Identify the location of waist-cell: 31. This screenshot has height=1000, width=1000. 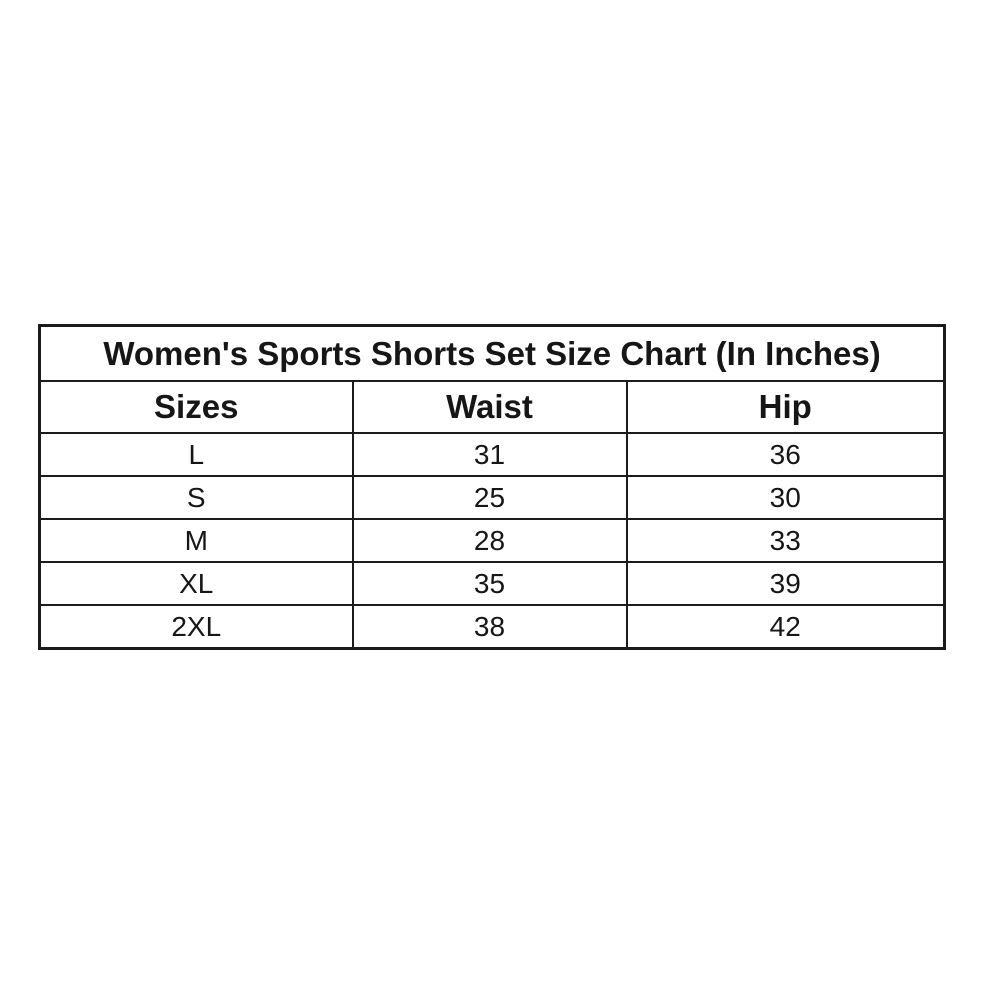
(489, 454).